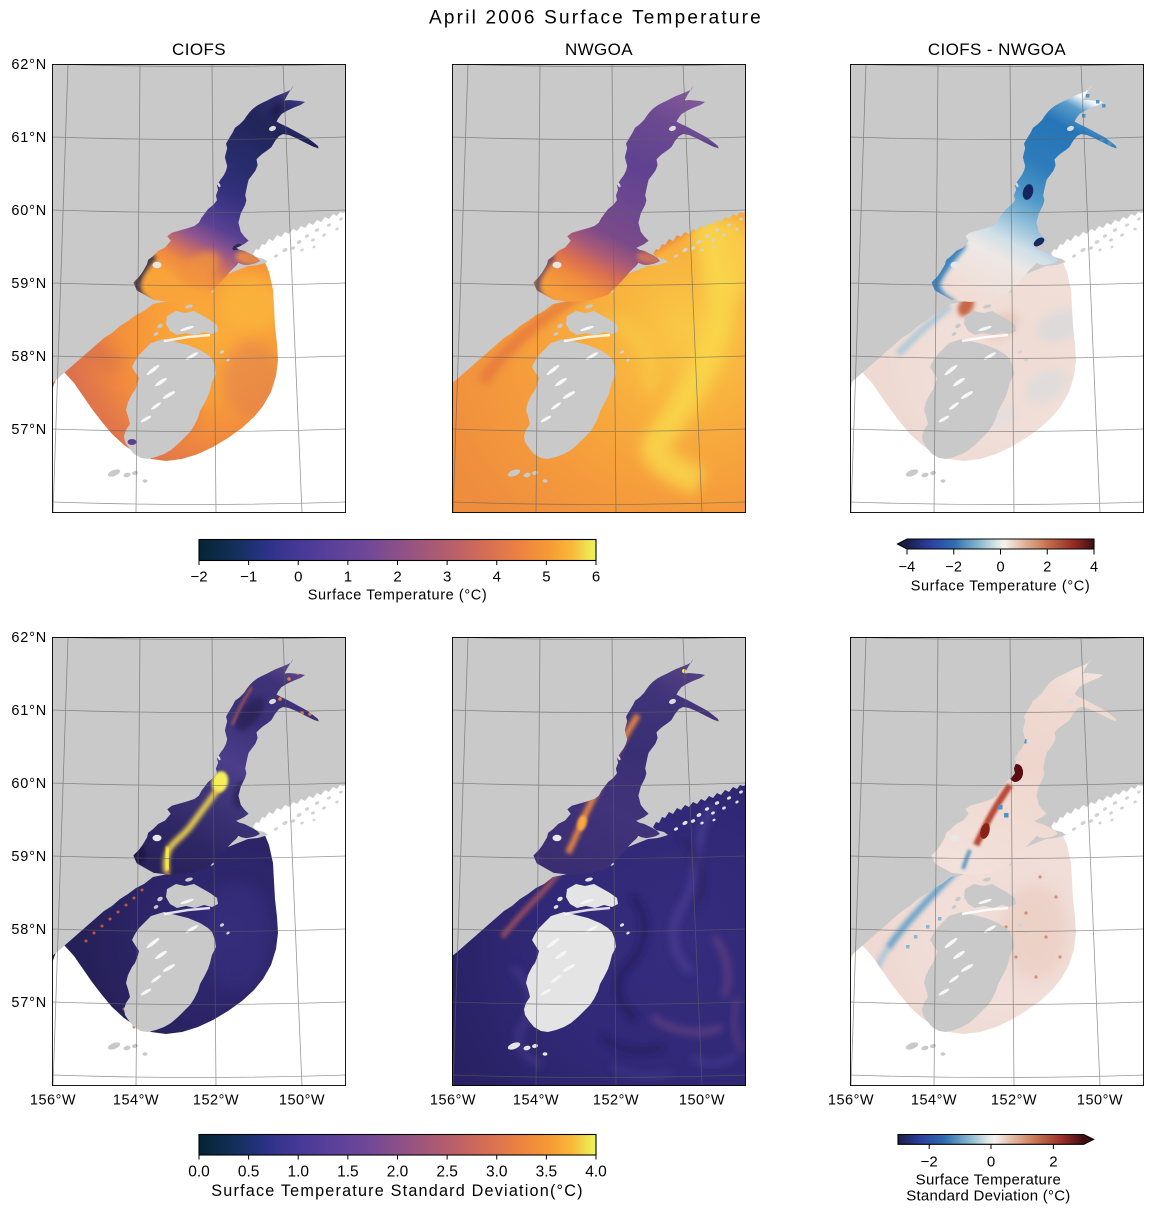 The width and height of the screenshot is (1151, 1214). I want to click on svg-text: Standard Deviation (°C), so click(988, 1196).